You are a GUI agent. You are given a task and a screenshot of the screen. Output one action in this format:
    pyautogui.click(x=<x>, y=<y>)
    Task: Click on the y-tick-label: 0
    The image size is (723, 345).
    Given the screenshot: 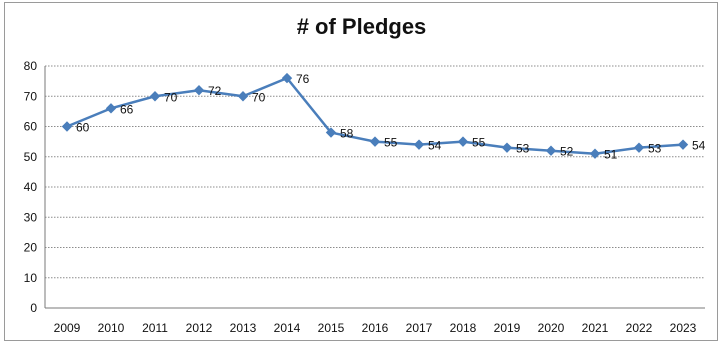 What is the action you would take?
    pyautogui.click(x=33, y=308)
    